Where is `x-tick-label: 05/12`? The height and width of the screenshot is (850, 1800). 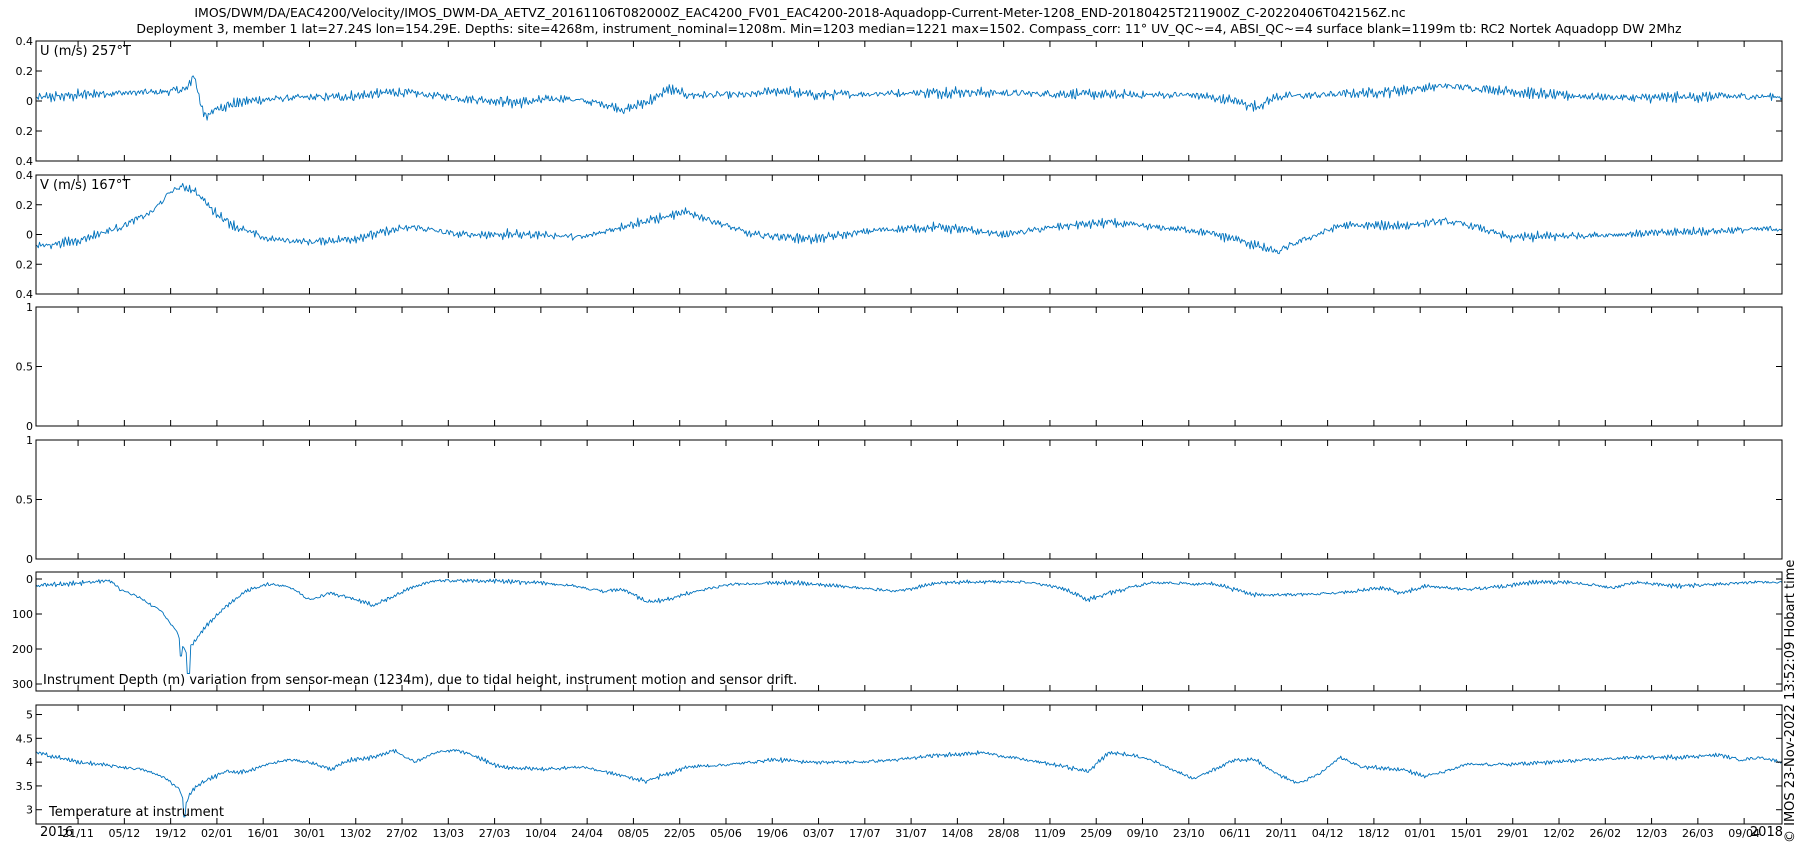 x-tick-label: 05/12 is located at coordinates (125, 833).